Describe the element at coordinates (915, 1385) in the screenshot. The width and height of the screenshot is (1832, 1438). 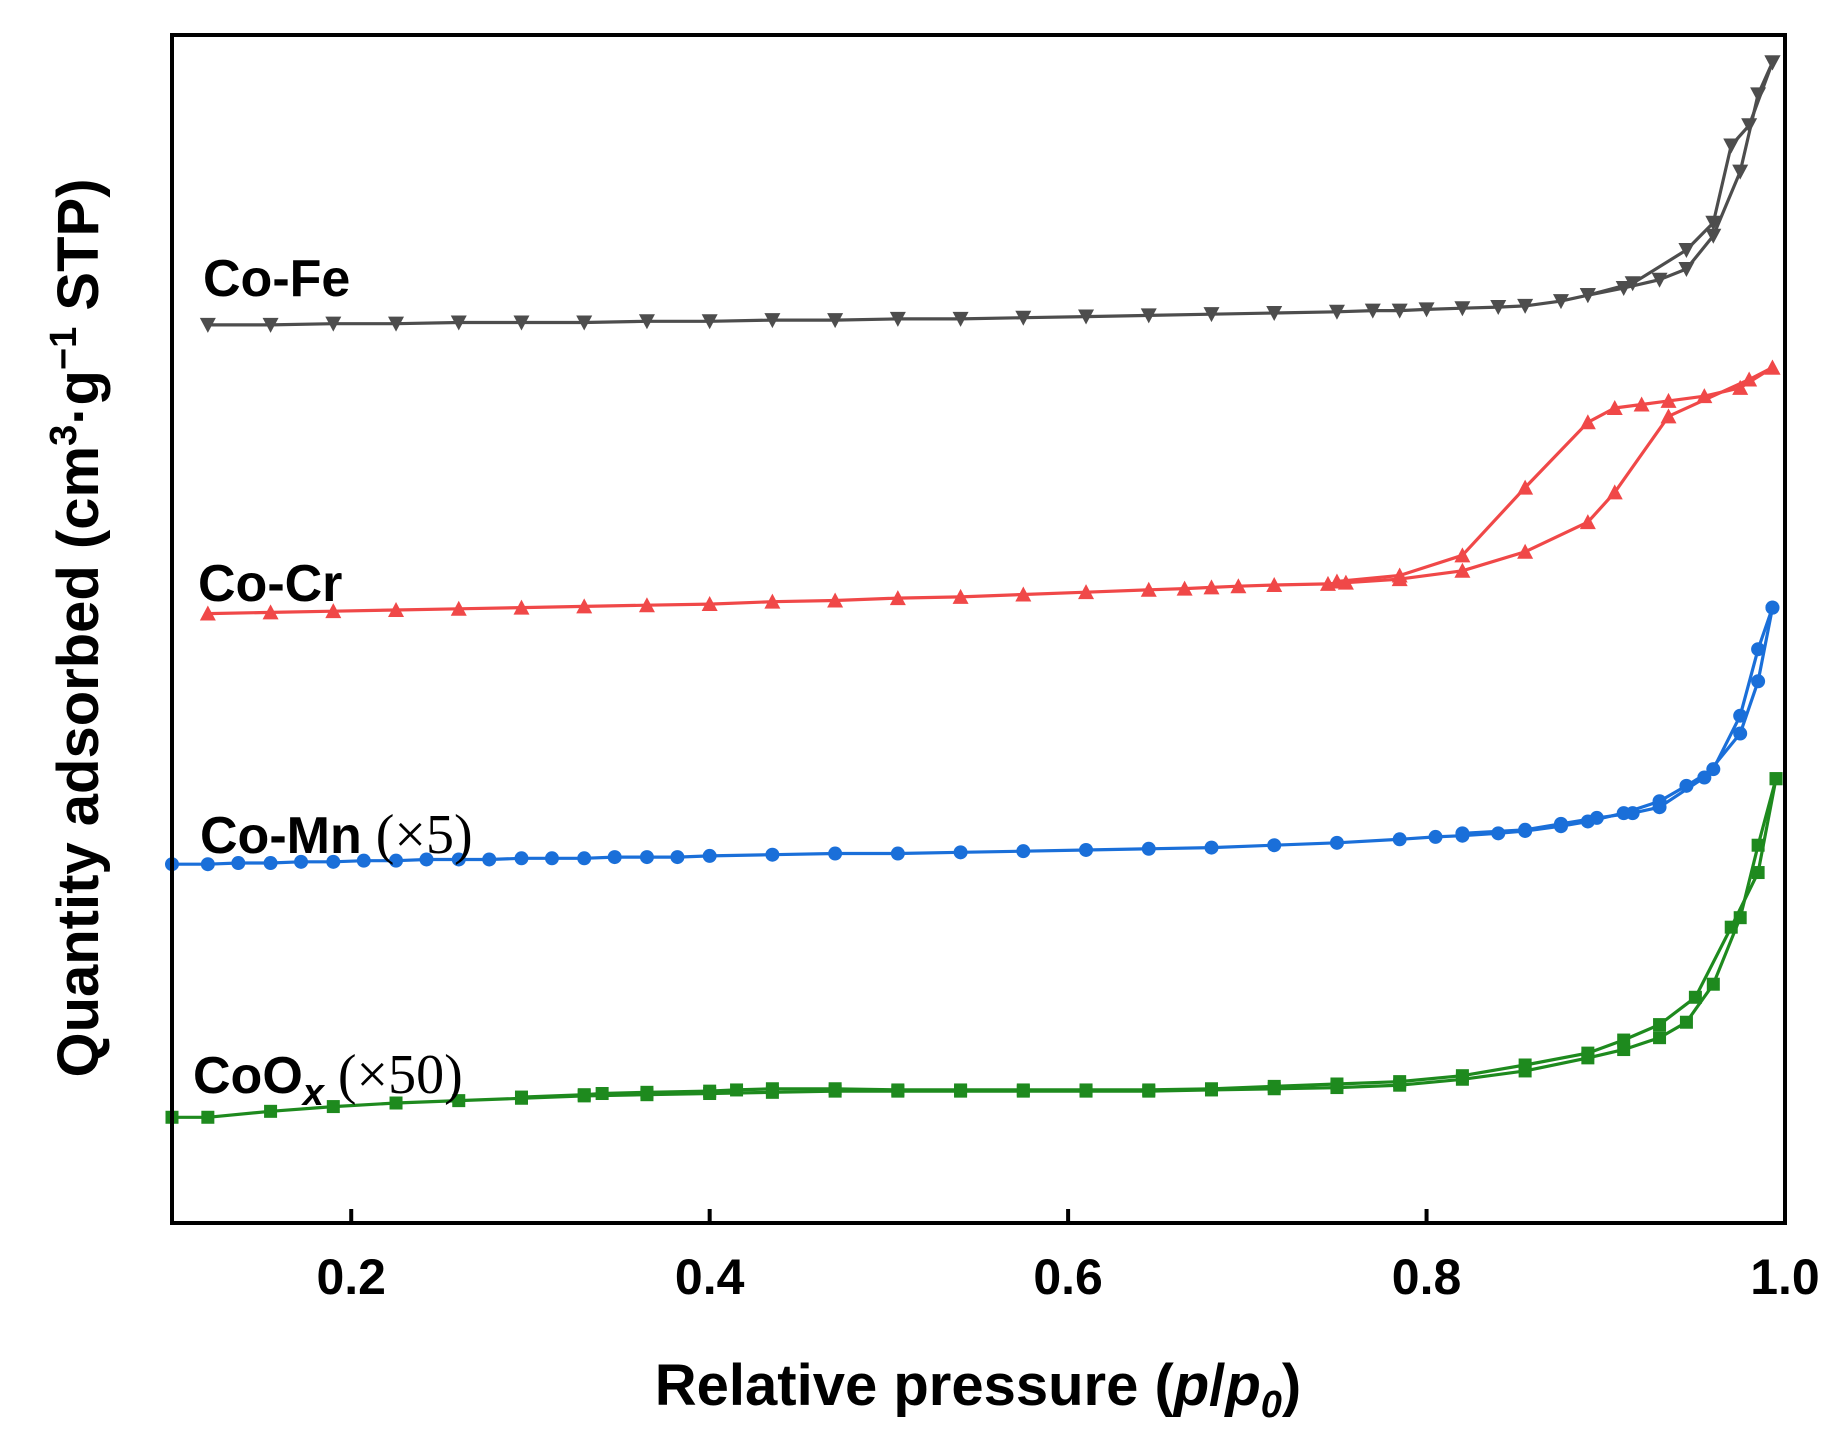
I see `x-axis-title-text: Relative pressure (` at that location.